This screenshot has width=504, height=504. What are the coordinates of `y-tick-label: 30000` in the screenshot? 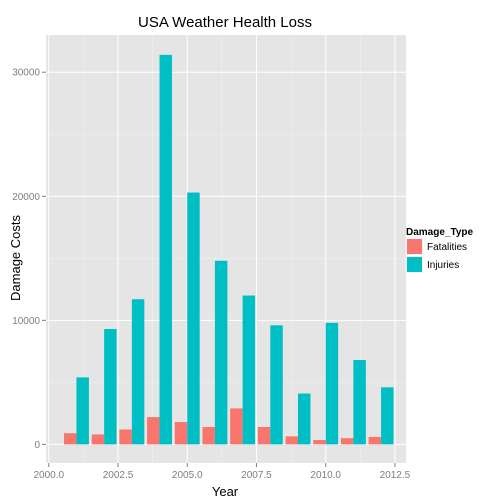 It's located at (26, 73).